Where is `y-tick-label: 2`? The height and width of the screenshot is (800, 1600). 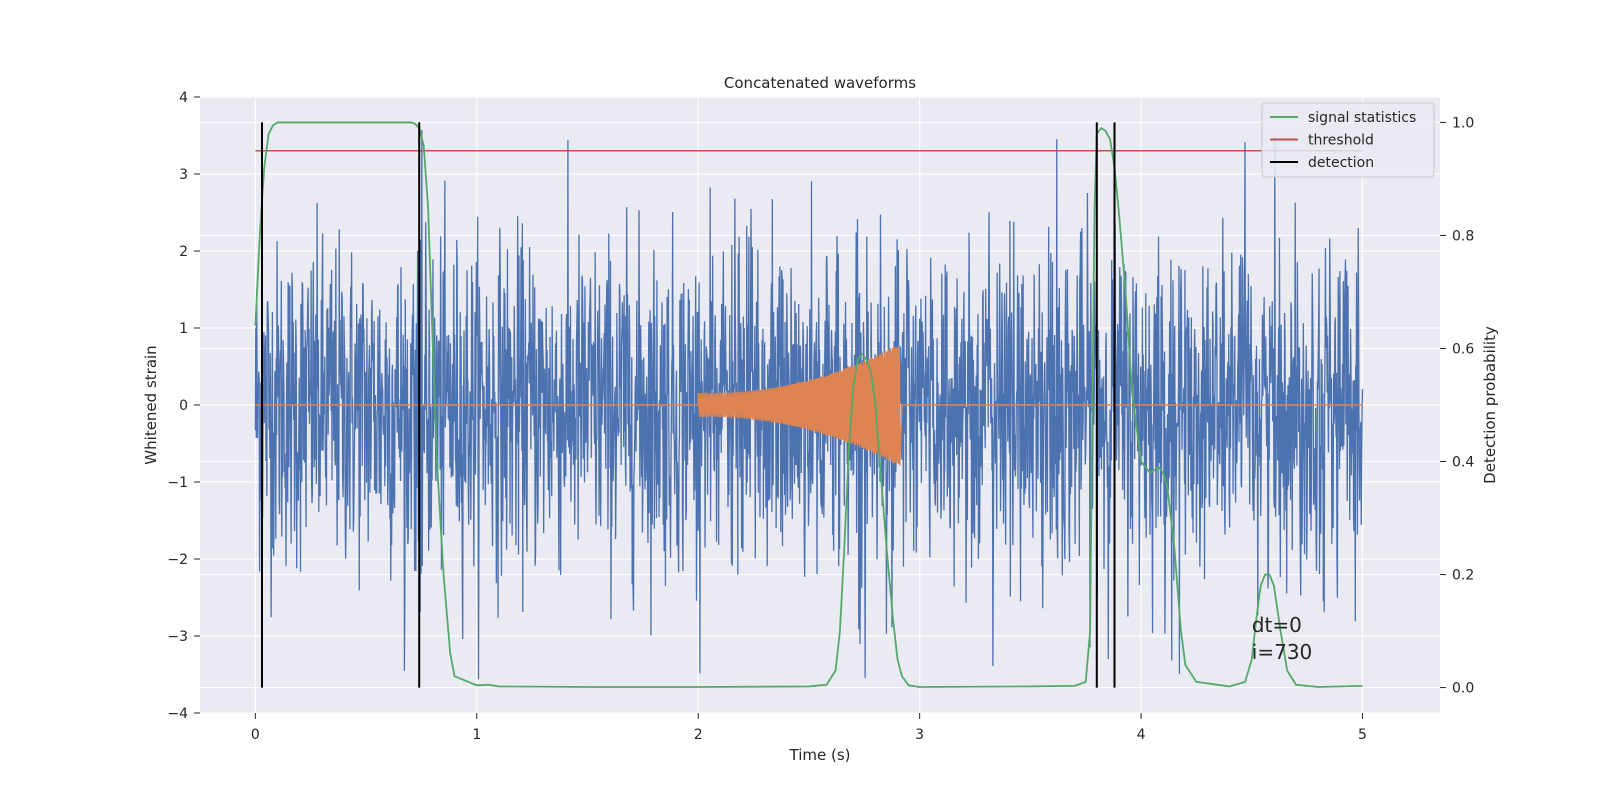
y-tick-label: 2 is located at coordinates (183, 252).